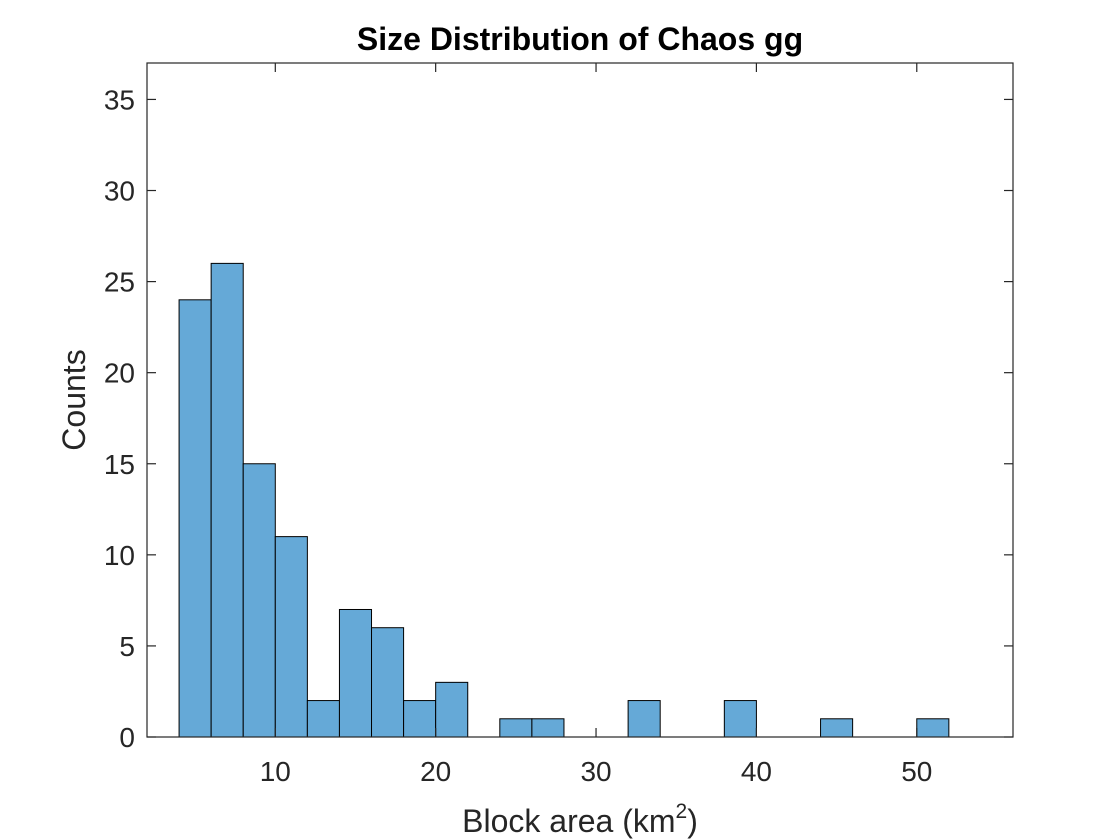 The height and width of the screenshot is (840, 1120). What do you see at coordinates (692, 821) in the screenshot?
I see `x-axis-label-suffix: )` at bounding box center [692, 821].